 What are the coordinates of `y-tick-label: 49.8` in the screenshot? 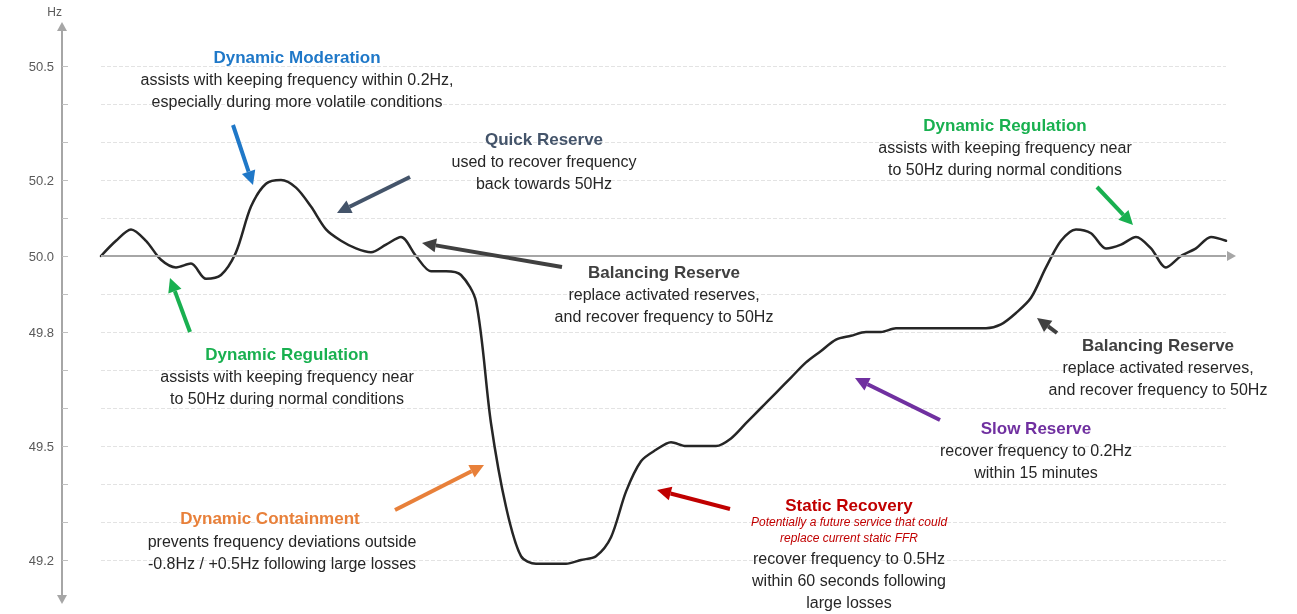 It's located at (41, 332).